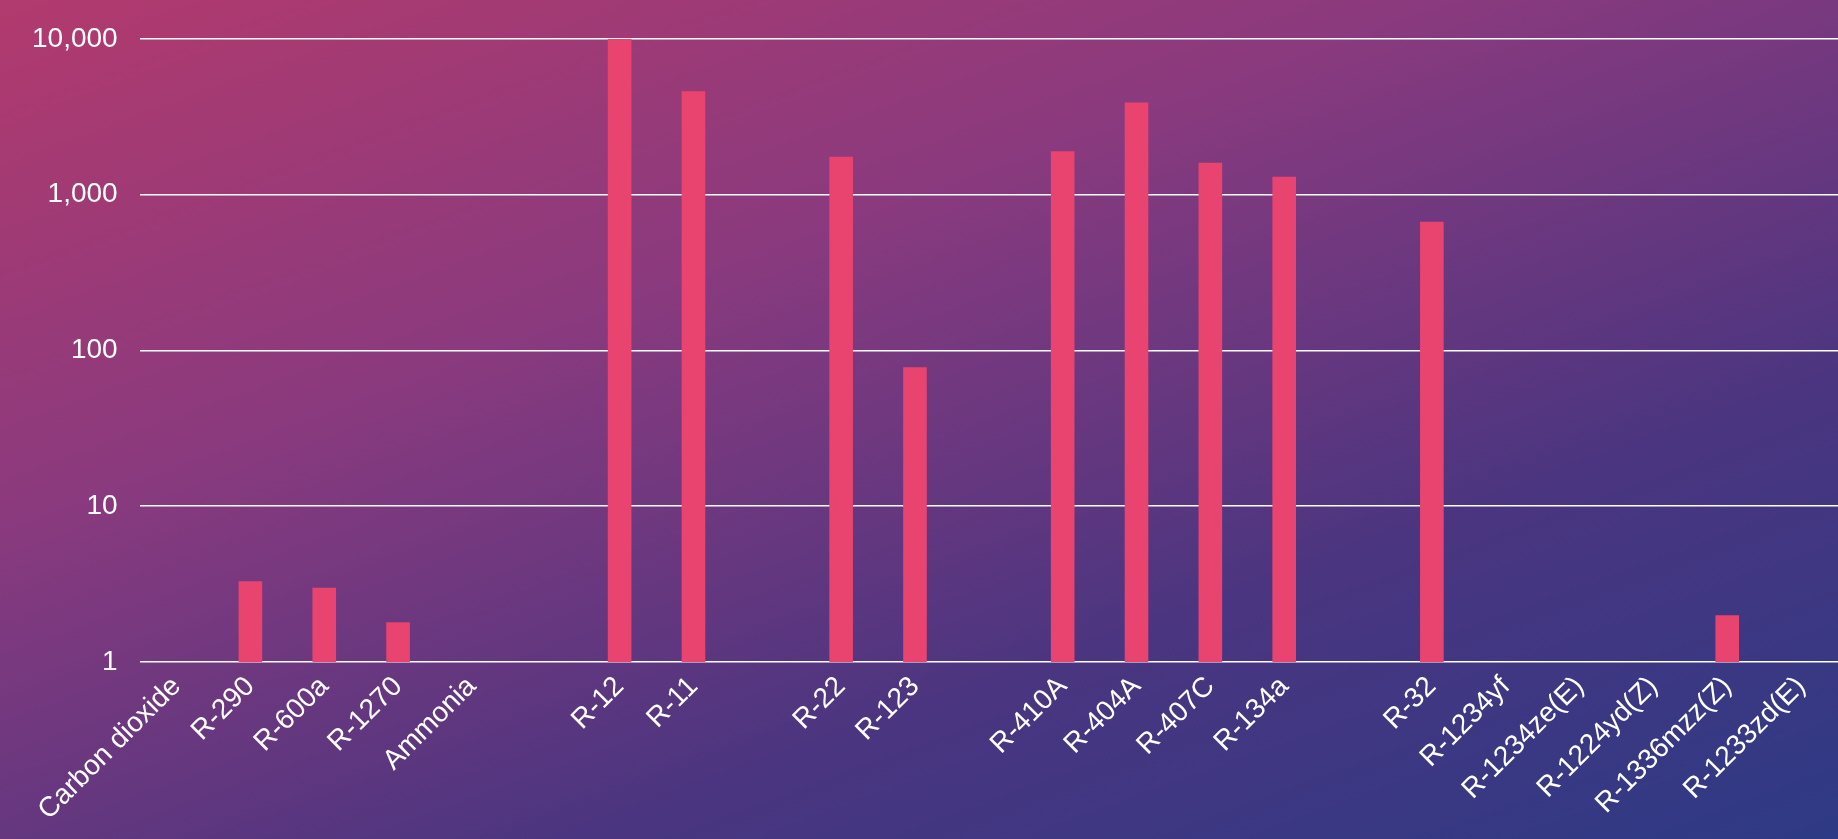  I want to click on y-tick-label: 1,000, so click(82, 193).